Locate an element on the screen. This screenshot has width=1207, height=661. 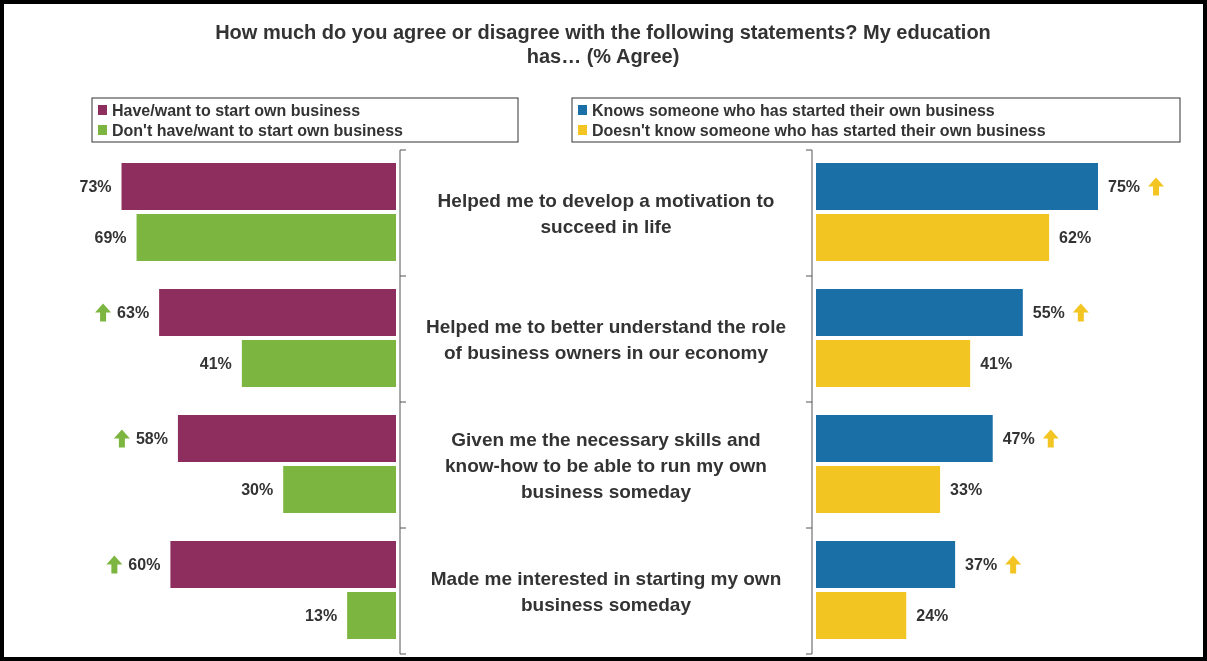
legend-label: Have/want to start own business is located at coordinates (236, 110).